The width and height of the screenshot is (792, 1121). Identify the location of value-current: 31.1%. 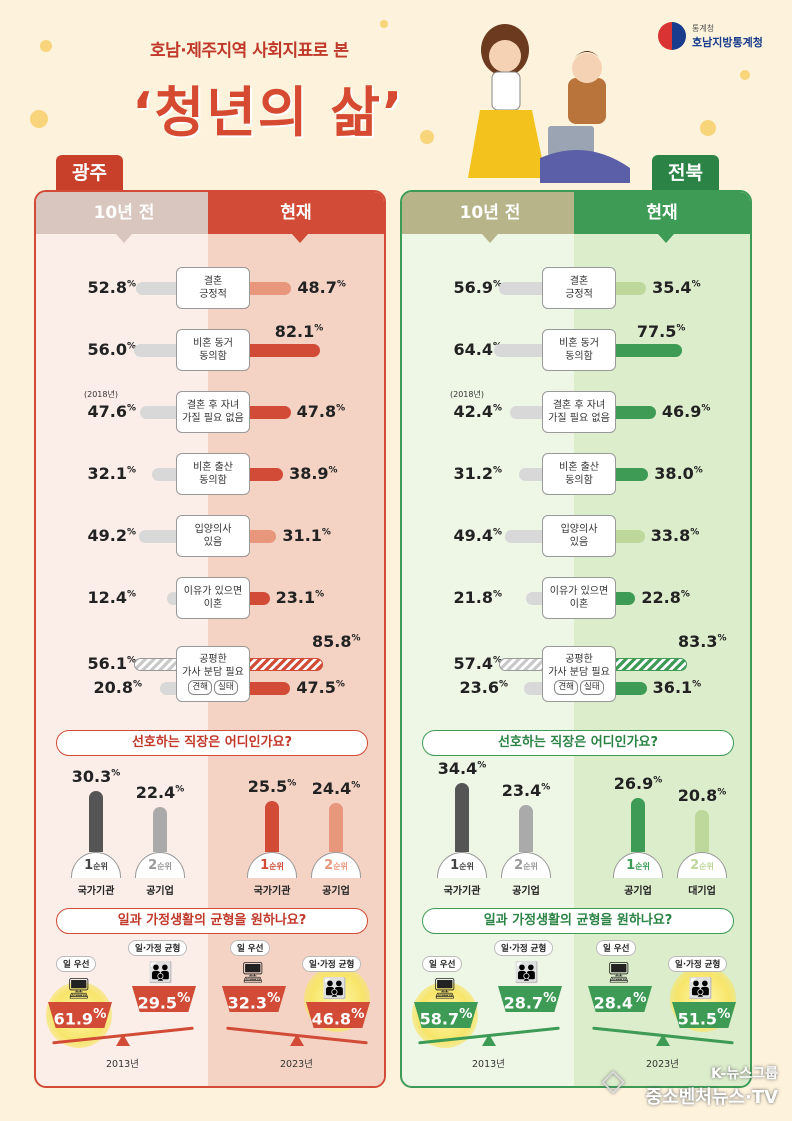
(306, 535).